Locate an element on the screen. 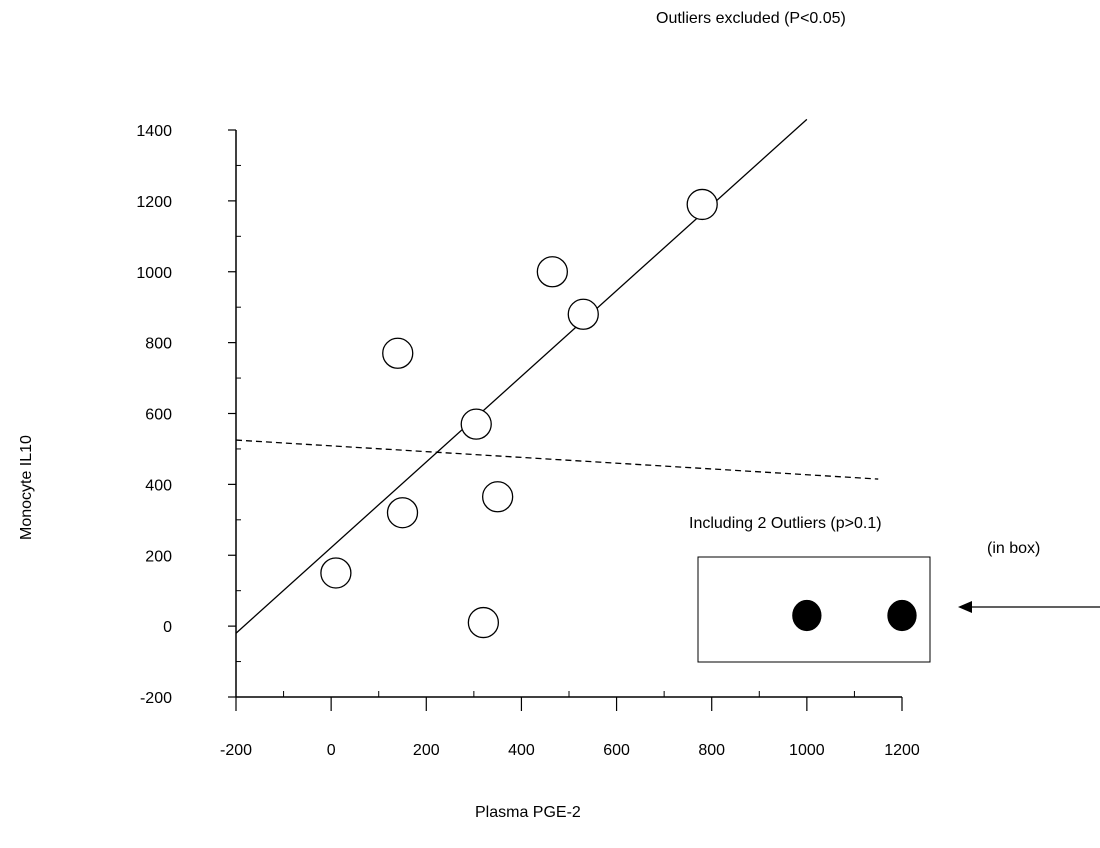 The width and height of the screenshot is (1100, 848). y-tick-label: 600 is located at coordinates (158, 415).